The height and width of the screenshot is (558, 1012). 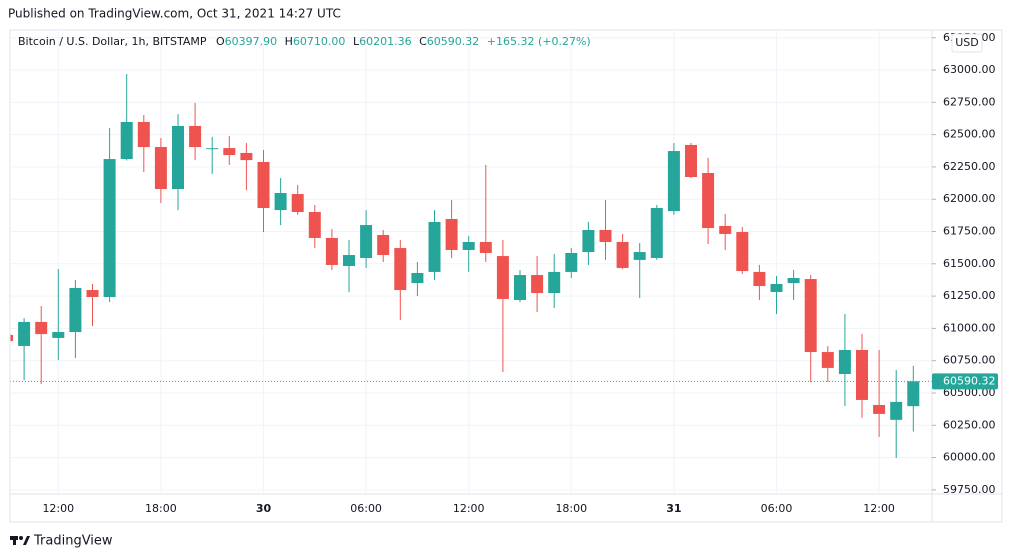 I want to click on y-tick-label: 63000.00, so click(x=969, y=69).